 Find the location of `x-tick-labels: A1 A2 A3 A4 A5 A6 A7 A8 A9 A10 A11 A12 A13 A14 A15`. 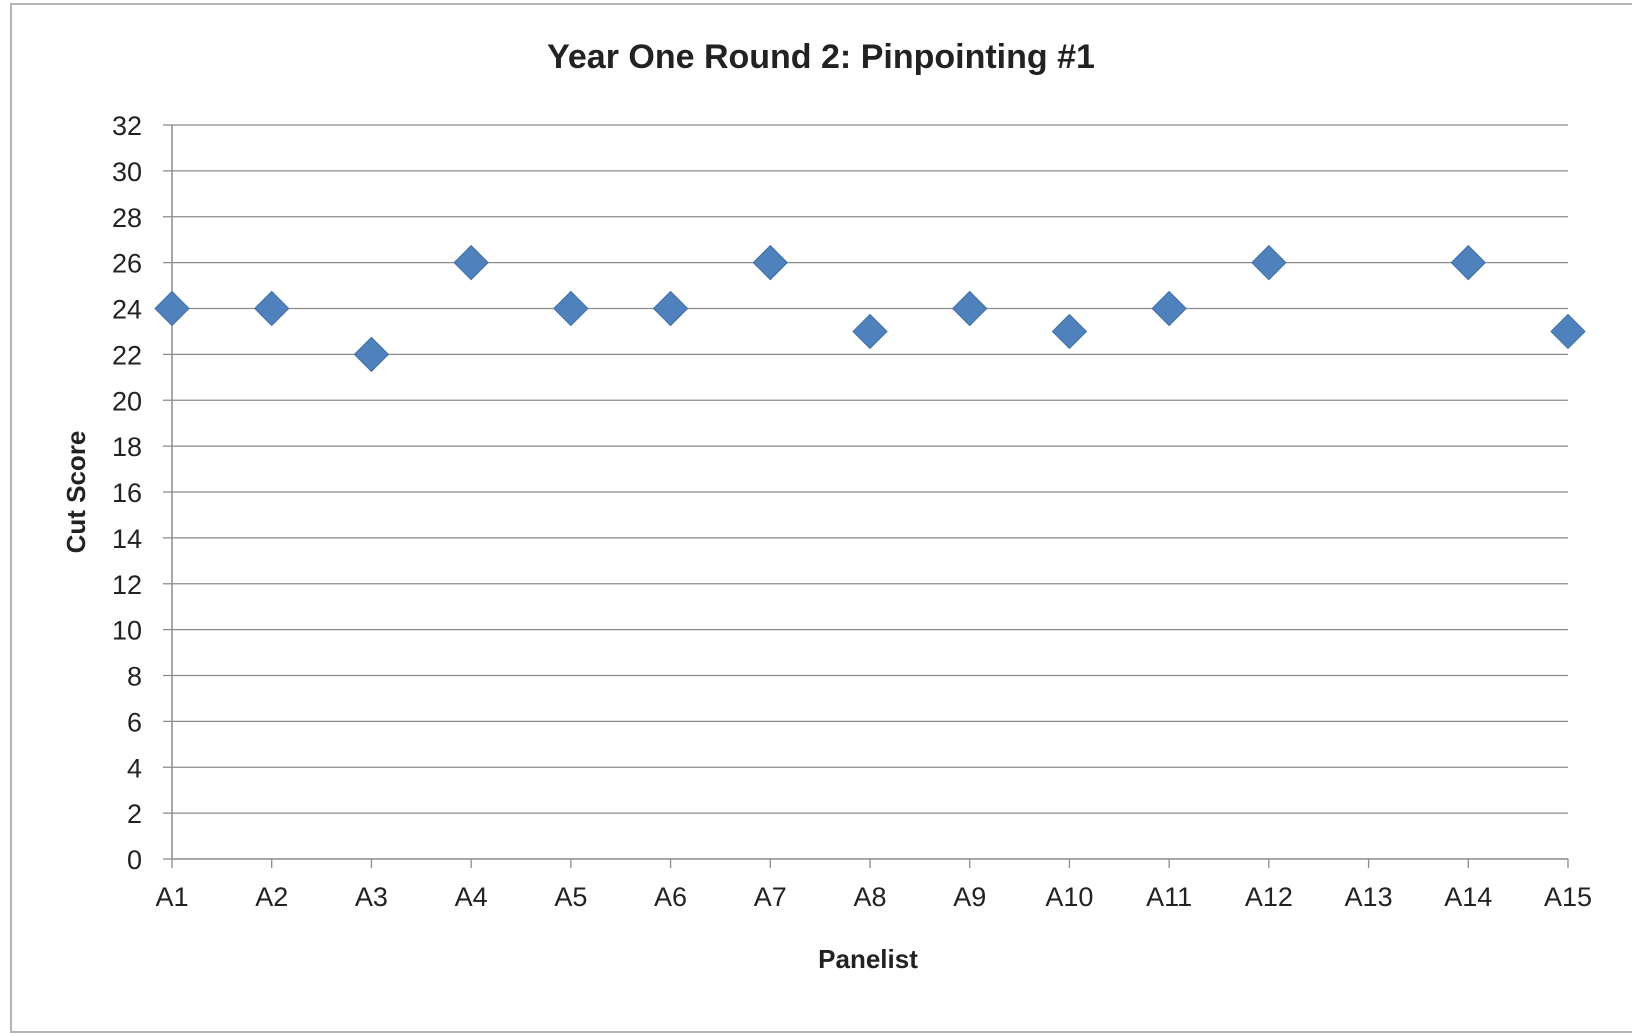

x-tick-labels: A1 A2 A3 A4 A5 A6 A7 A8 A9 A10 A11 A12 A13 A14 A15 is located at coordinates (873, 897).